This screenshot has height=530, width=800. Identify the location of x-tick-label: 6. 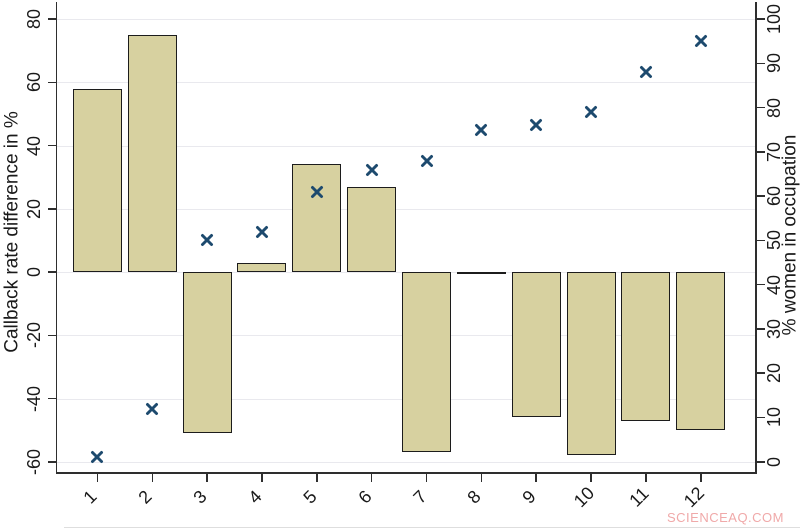
(365, 497).